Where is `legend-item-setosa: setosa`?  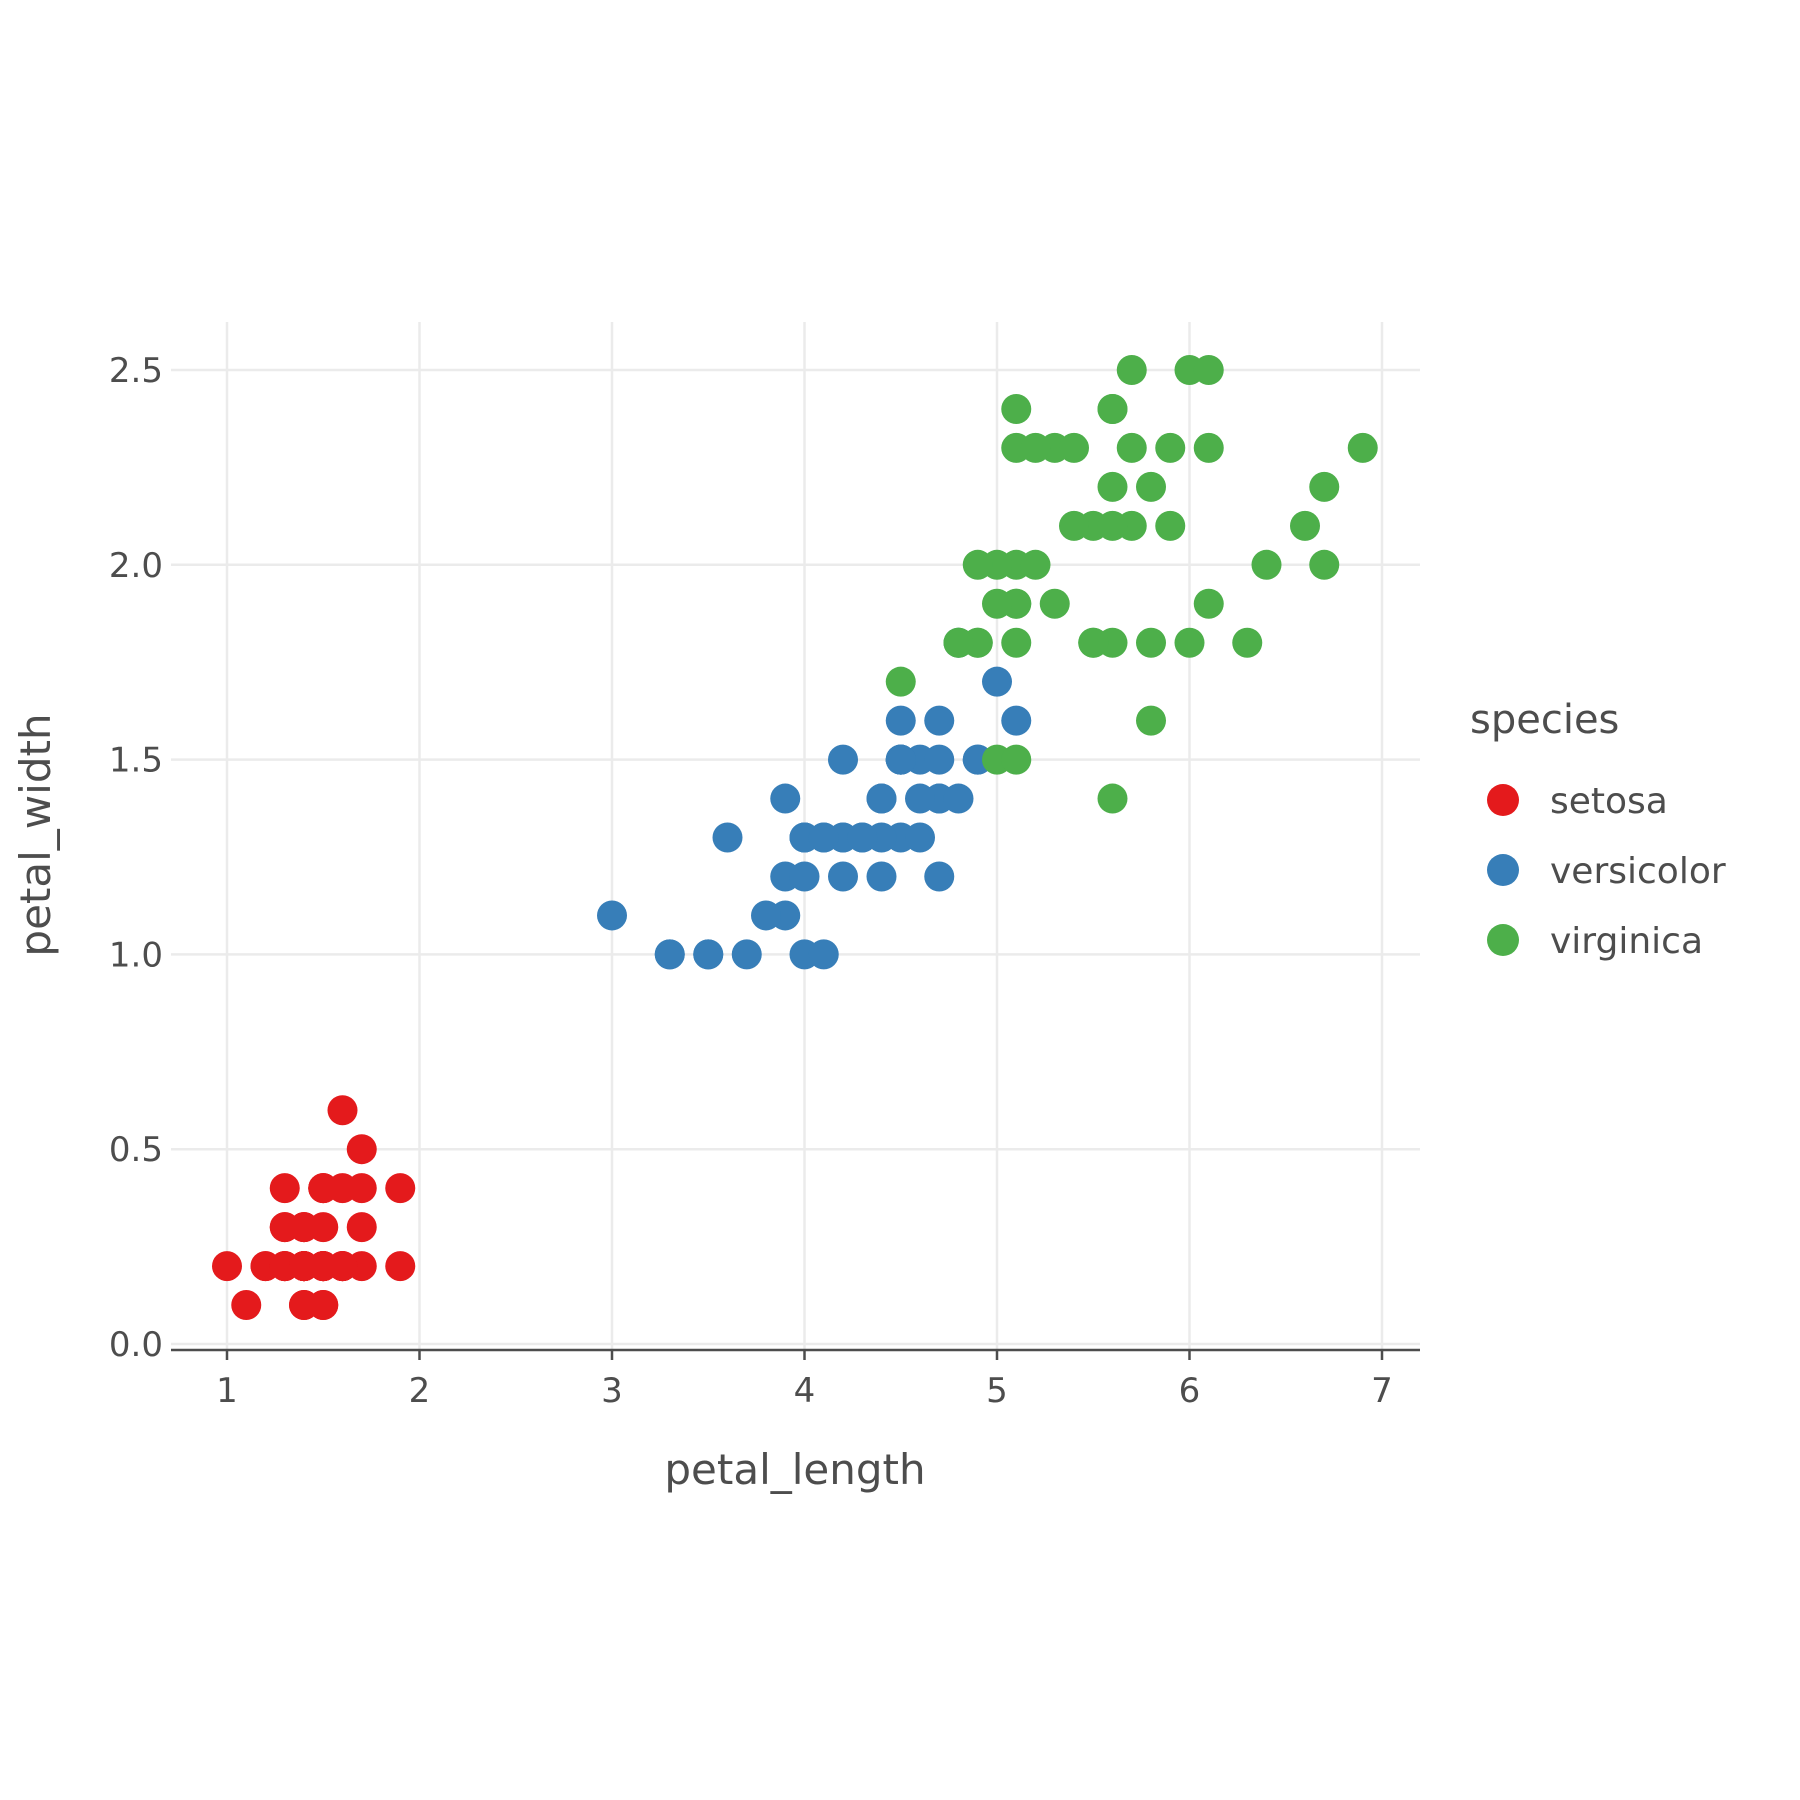
legend-item-setosa: setosa is located at coordinates (1577, 801).